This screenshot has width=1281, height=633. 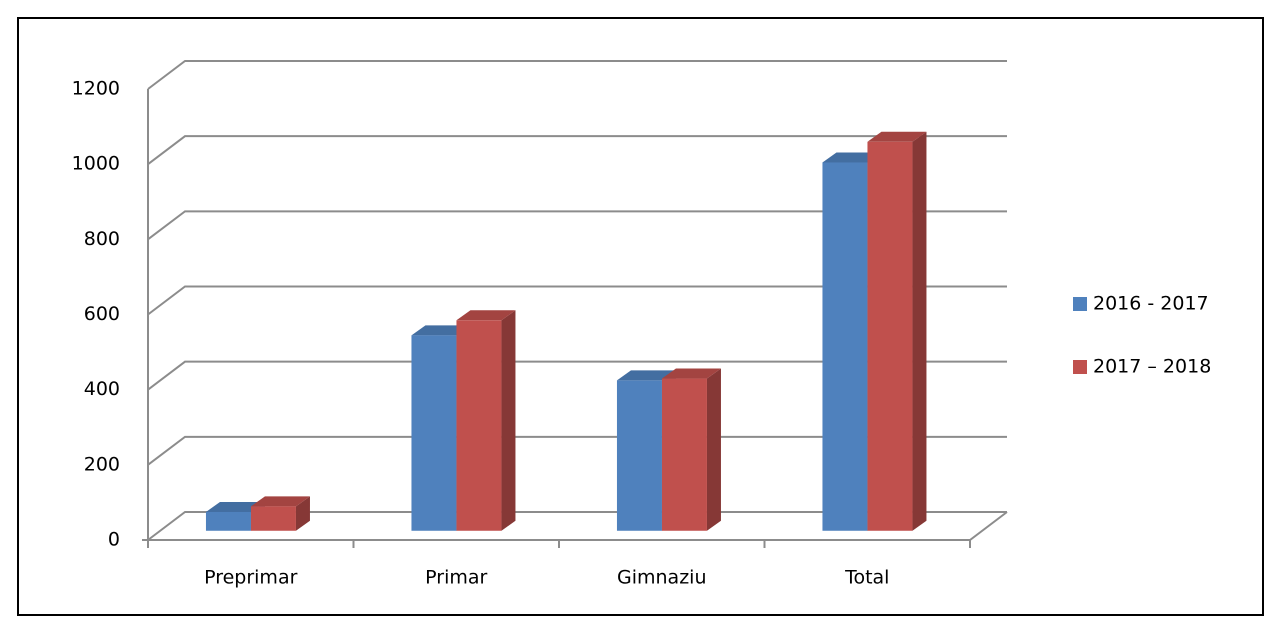 What do you see at coordinates (96, 164) in the screenshot?
I see `y-tick-label: 1000` at bounding box center [96, 164].